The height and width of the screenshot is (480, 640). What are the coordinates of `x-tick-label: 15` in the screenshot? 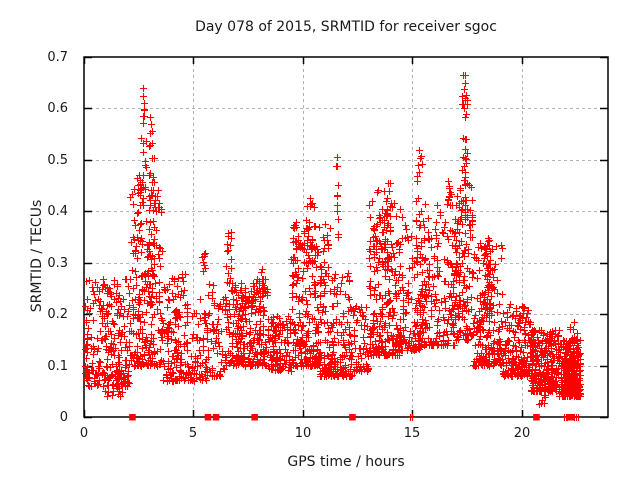 It's located at (412, 433).